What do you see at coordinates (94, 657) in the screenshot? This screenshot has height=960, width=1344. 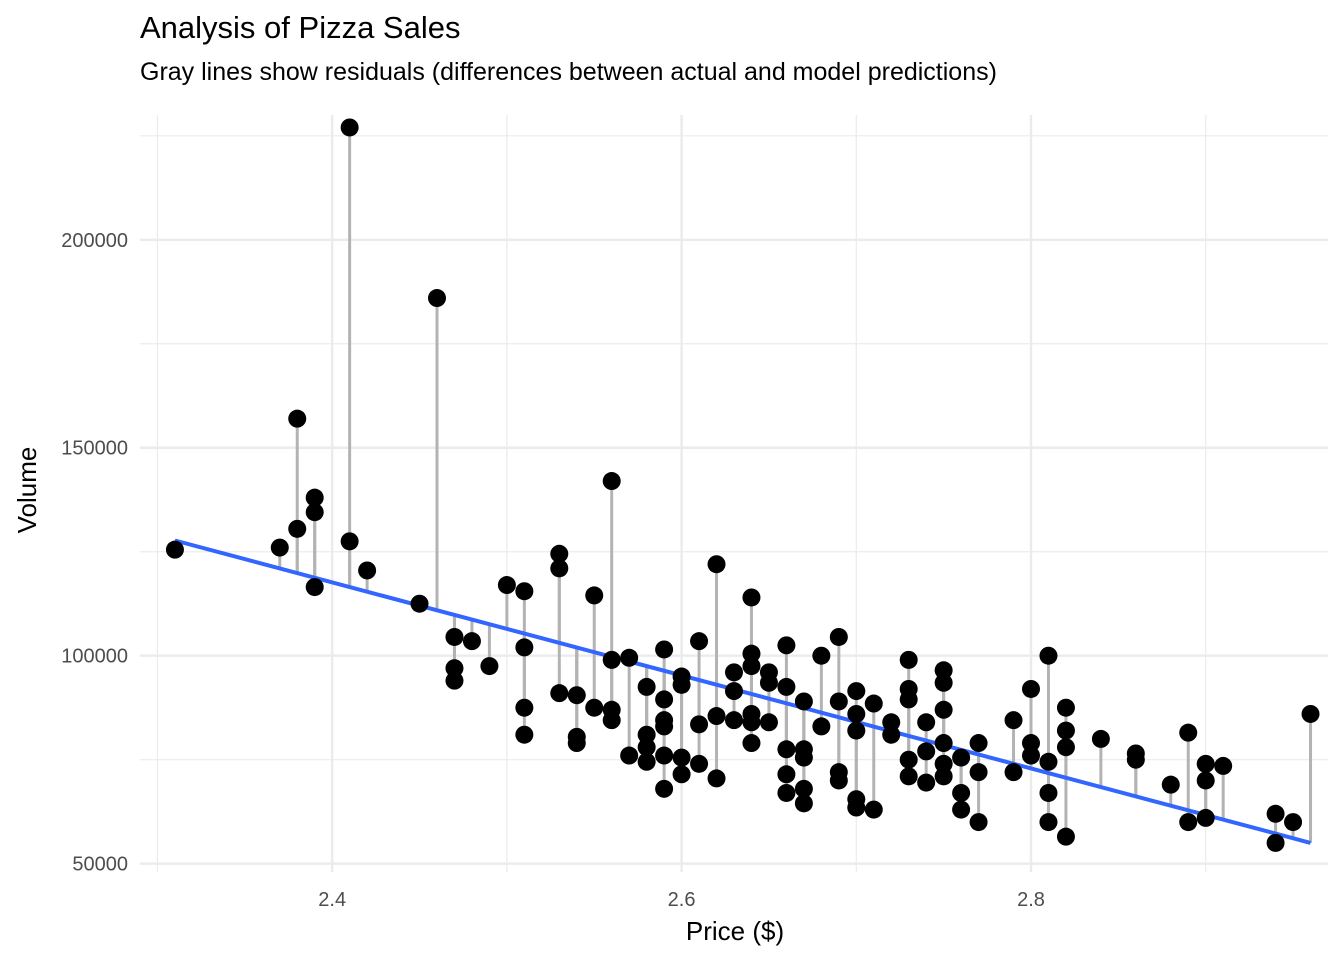 I see `y-tick-label: 100000` at bounding box center [94, 657].